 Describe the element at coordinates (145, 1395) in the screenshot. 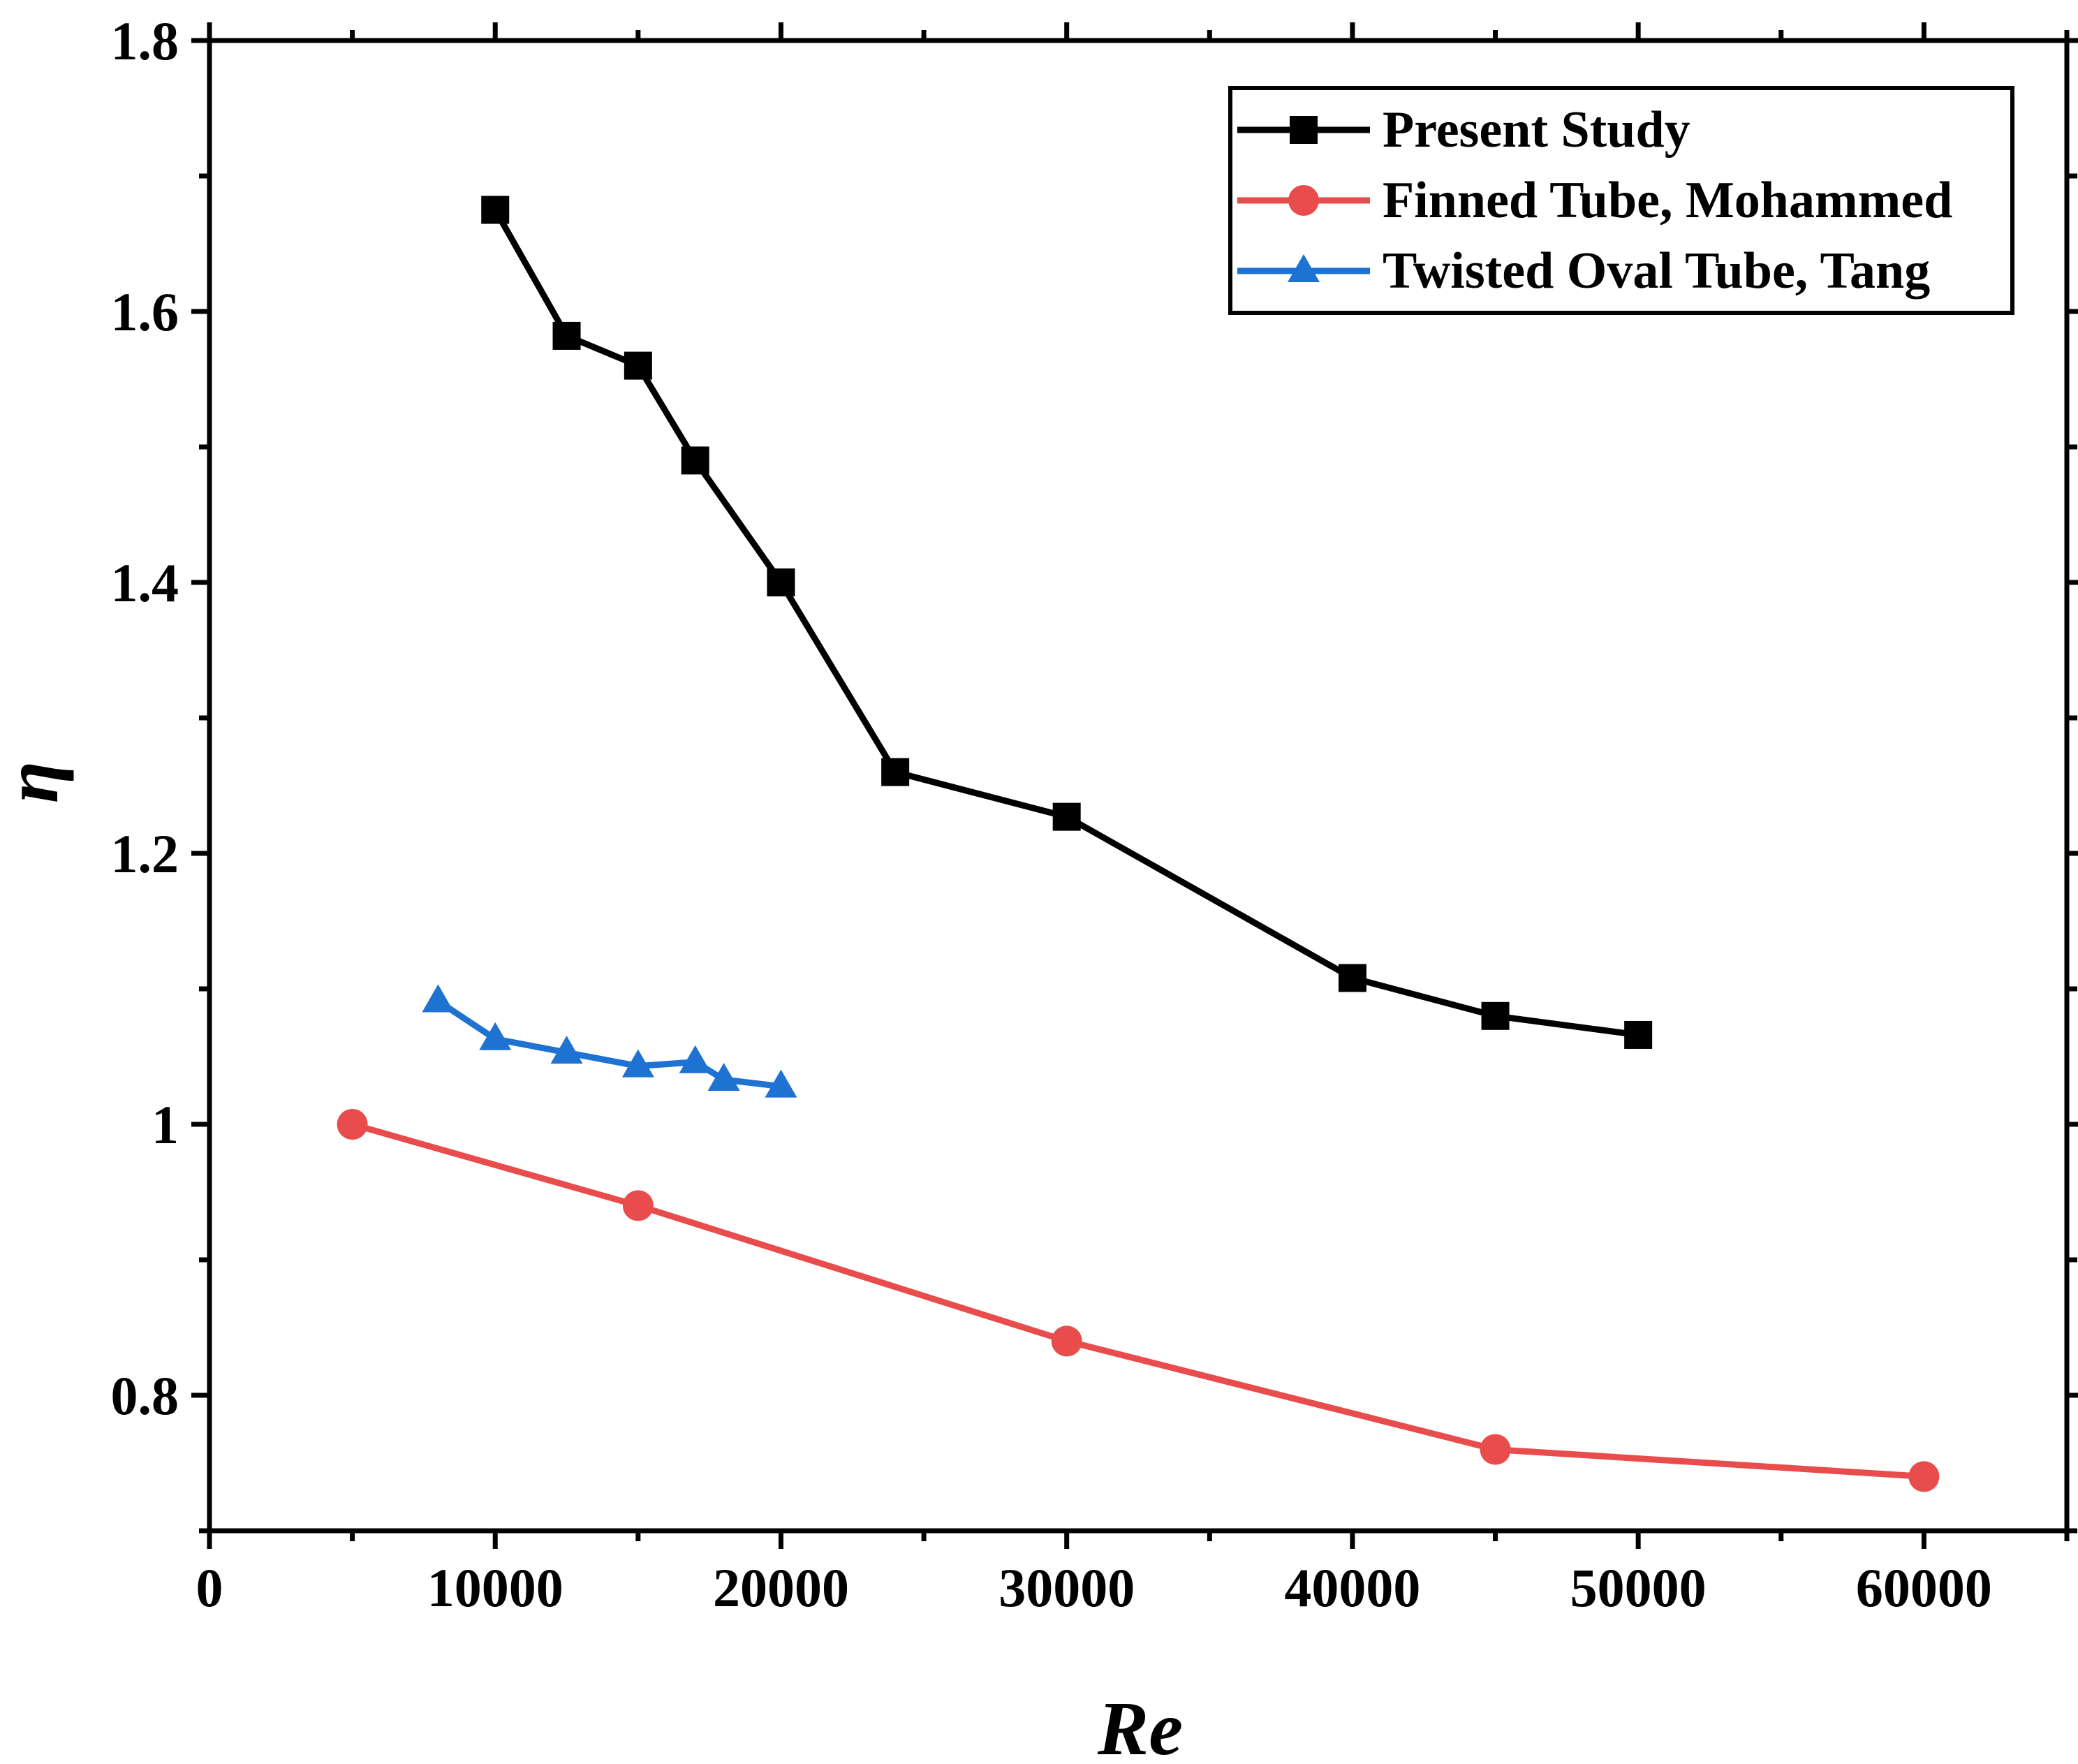

I see `y-tick-label: 0.8` at that location.